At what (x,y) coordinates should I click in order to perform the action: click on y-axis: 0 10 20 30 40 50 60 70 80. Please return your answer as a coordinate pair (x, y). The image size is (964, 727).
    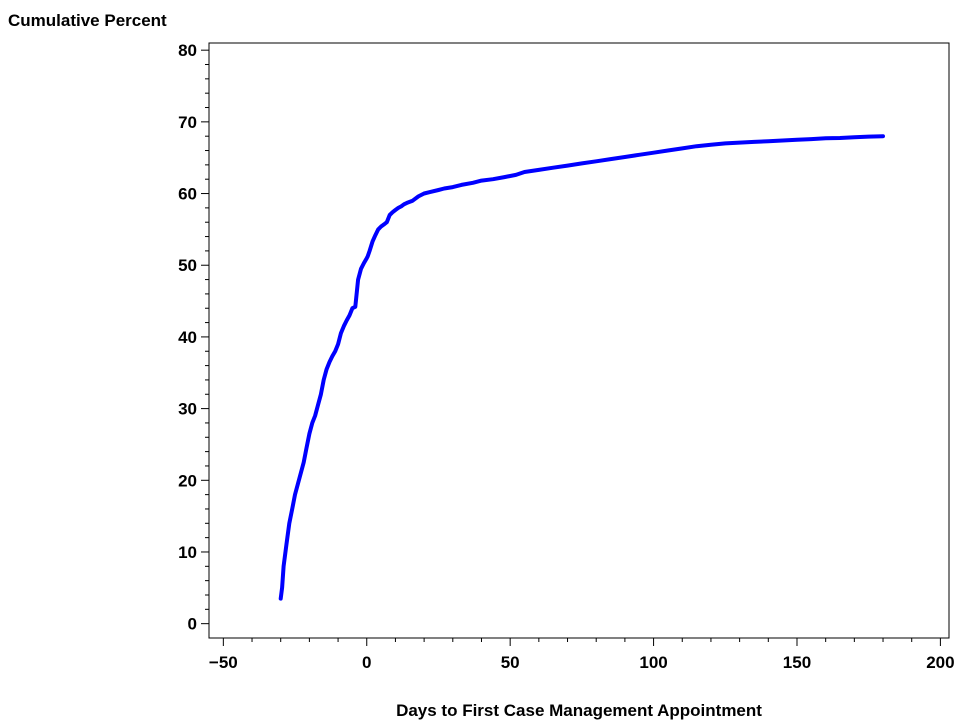
    Looking at the image, I should click on (193, 337).